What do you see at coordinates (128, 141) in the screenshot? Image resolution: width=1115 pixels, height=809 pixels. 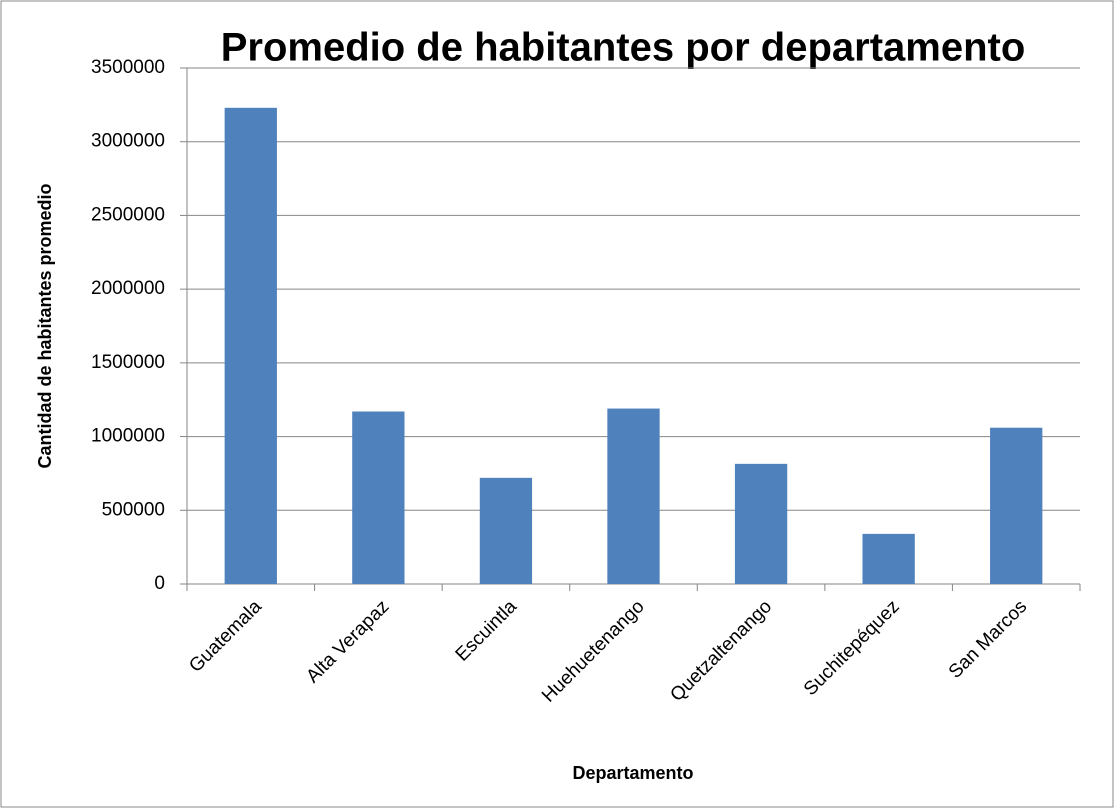 I see `y-tick-label: 3000000` at bounding box center [128, 141].